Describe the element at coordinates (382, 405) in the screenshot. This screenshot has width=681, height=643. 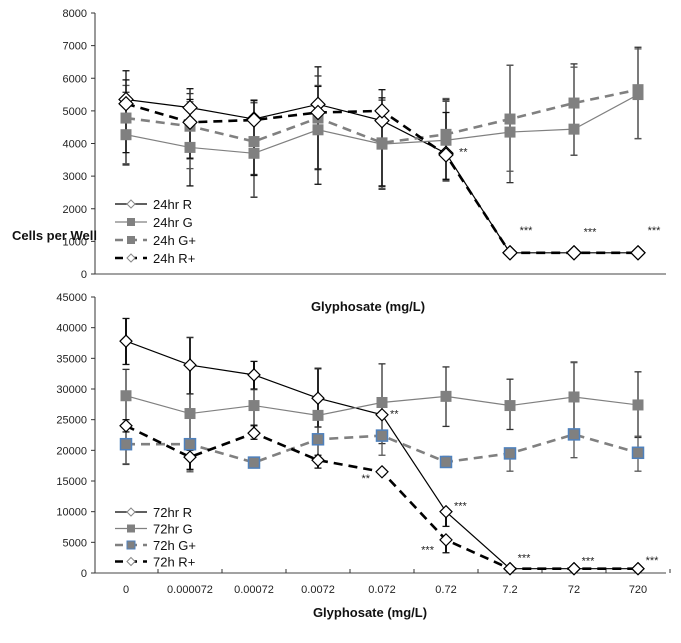
I see `markers-72hr-g` at that location.